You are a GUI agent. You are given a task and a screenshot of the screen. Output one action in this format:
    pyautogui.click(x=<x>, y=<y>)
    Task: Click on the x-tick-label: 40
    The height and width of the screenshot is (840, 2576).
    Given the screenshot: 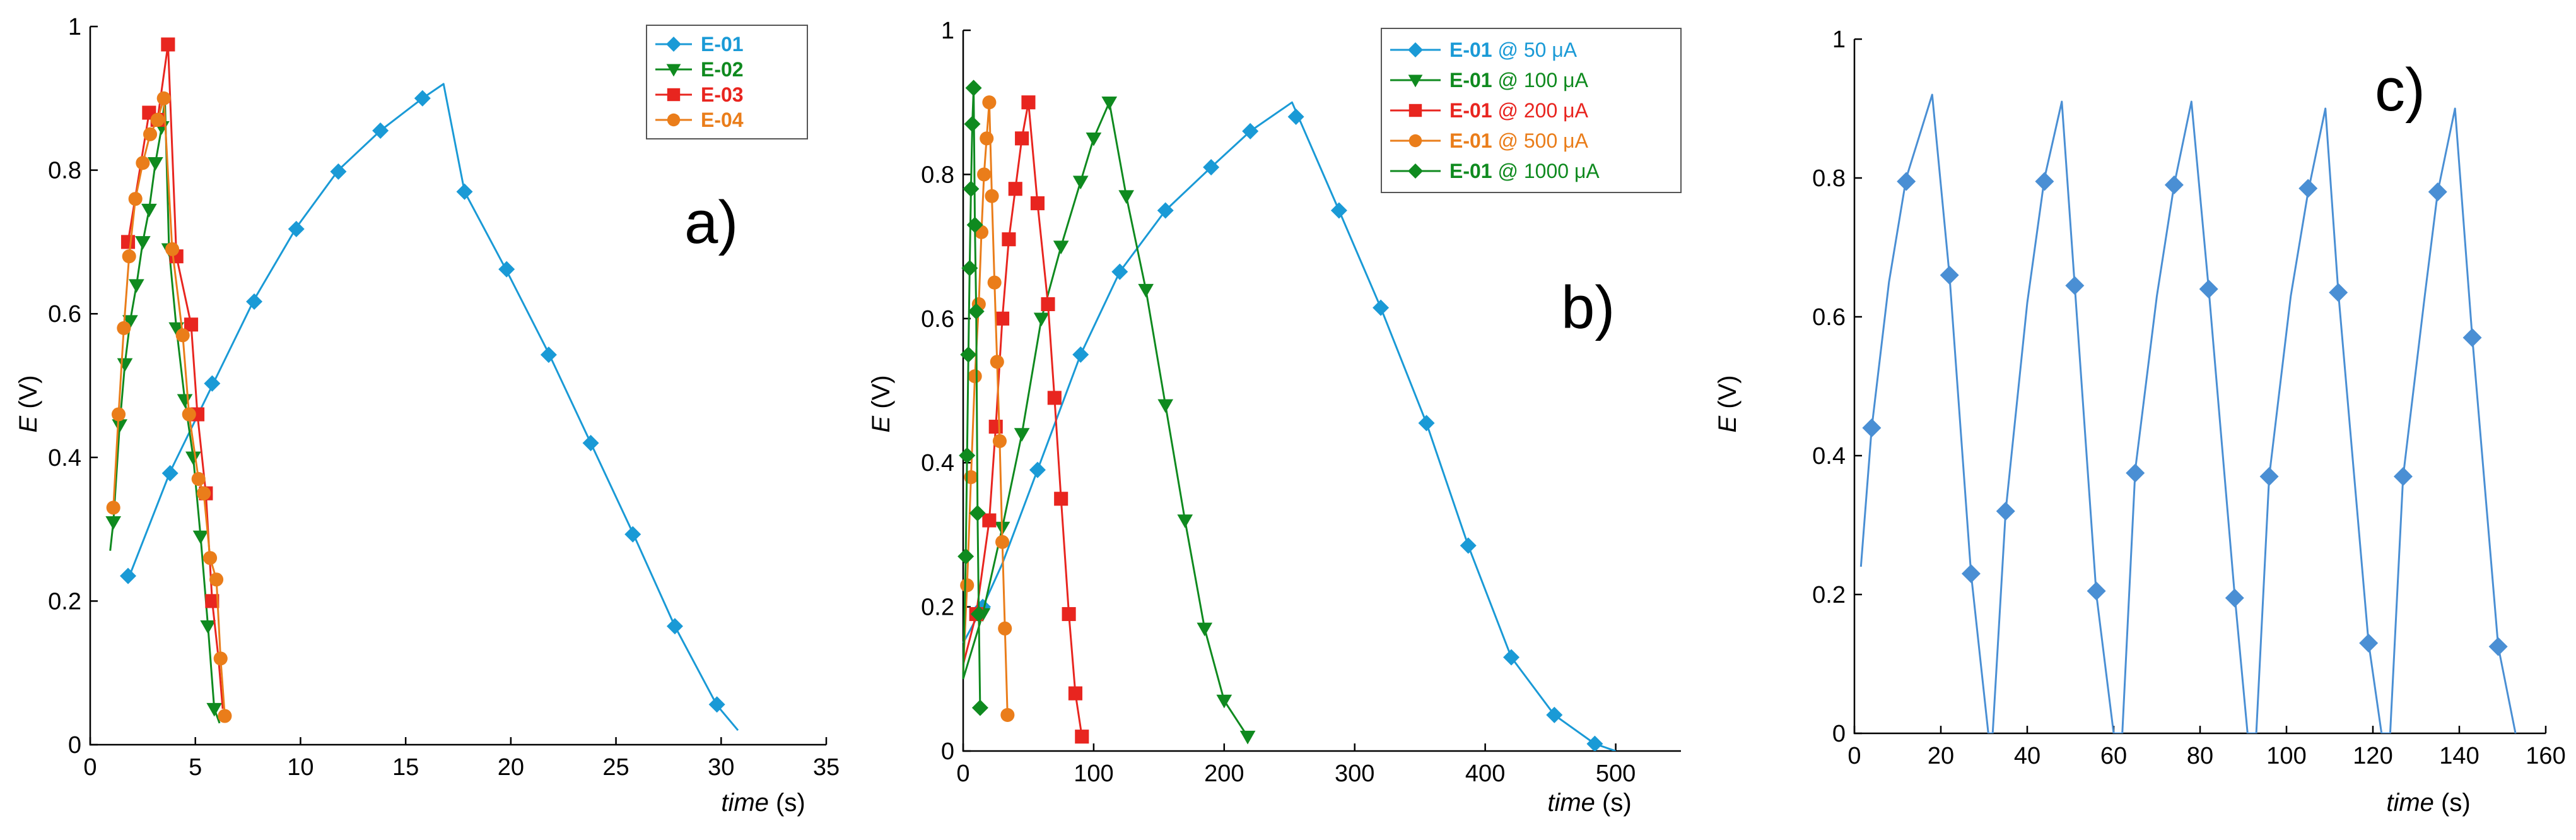 What is the action you would take?
    pyautogui.click(x=2027, y=756)
    